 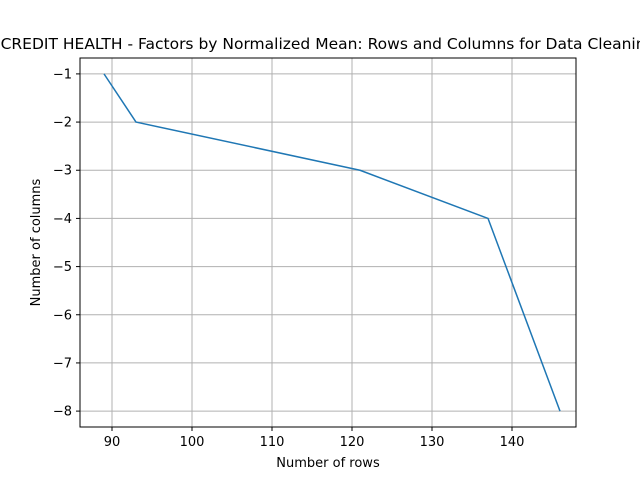 What do you see at coordinates (192, 442) in the screenshot?
I see `x-tick-label: 100` at bounding box center [192, 442].